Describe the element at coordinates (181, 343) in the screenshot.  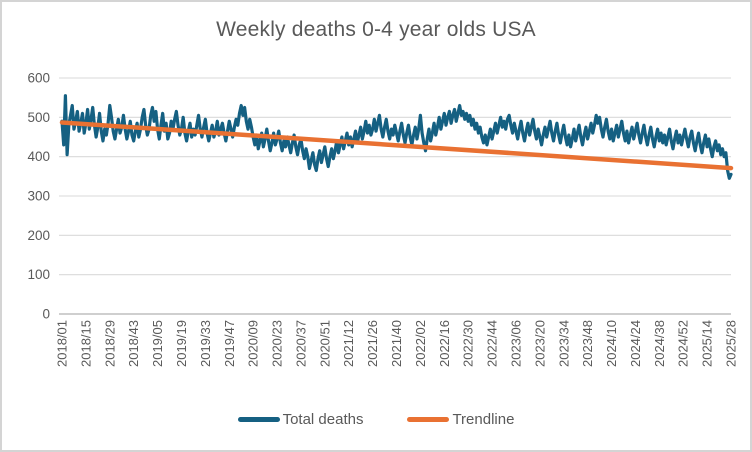
I see `x-tick-label: 2019/19` at that location.